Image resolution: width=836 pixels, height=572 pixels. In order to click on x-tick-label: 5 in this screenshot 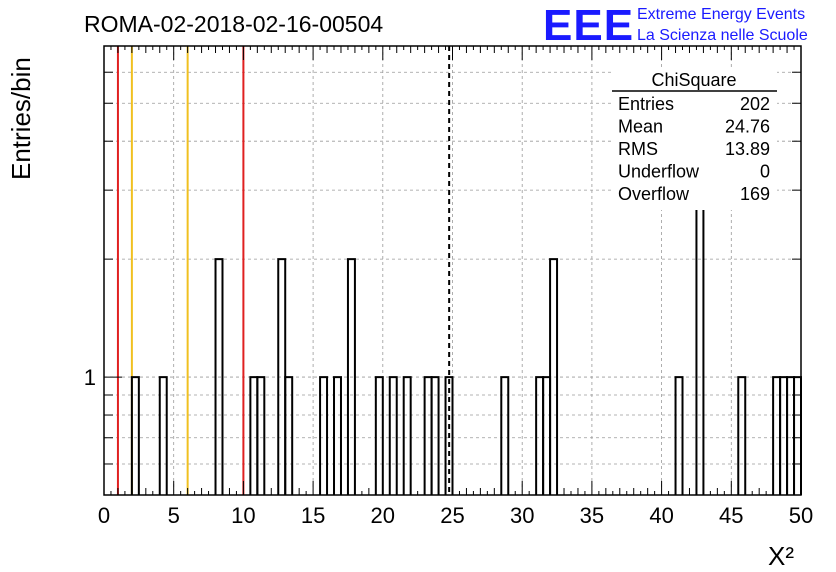, I will do `click(174, 515)`.